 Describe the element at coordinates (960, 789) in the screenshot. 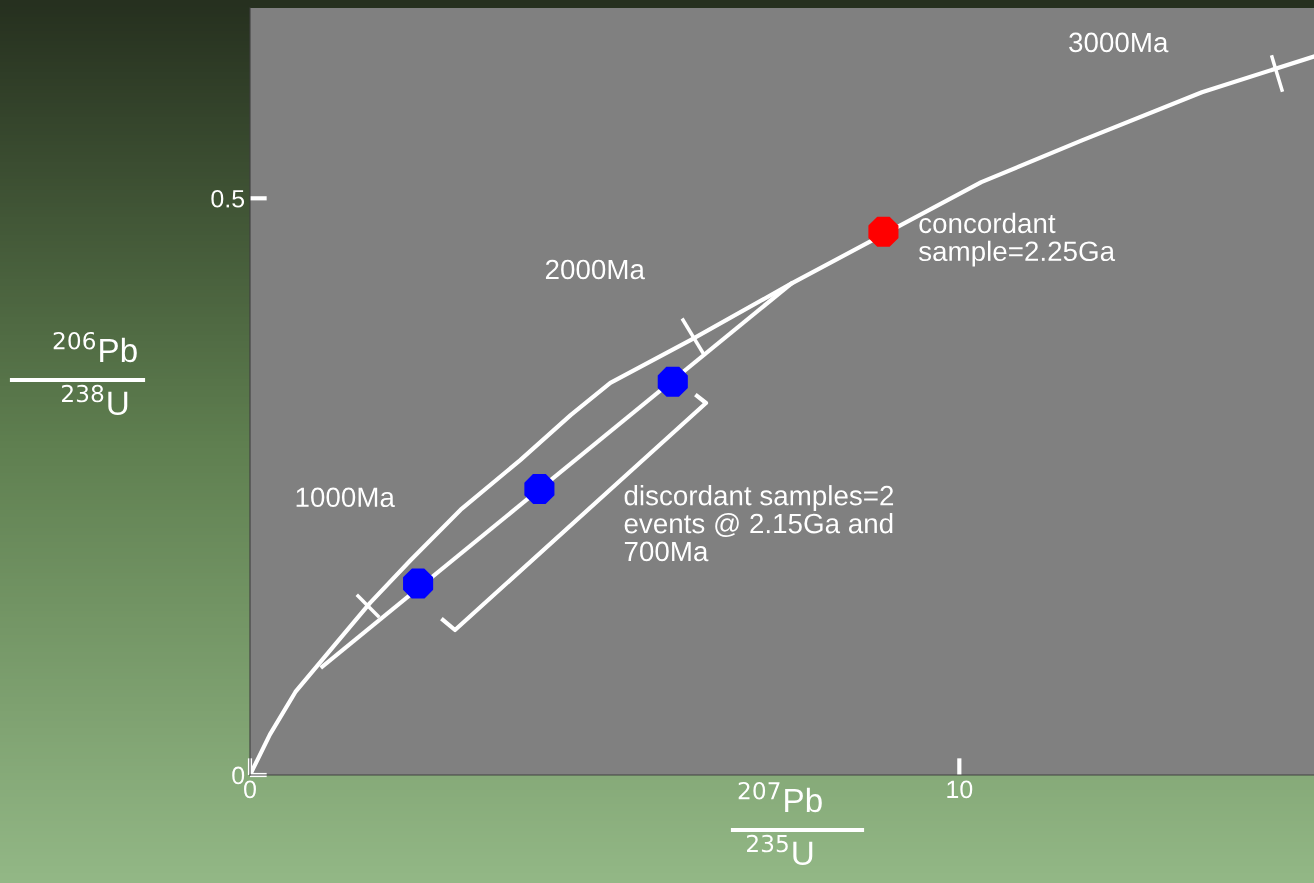

I see `x-tick-label: 10` at that location.